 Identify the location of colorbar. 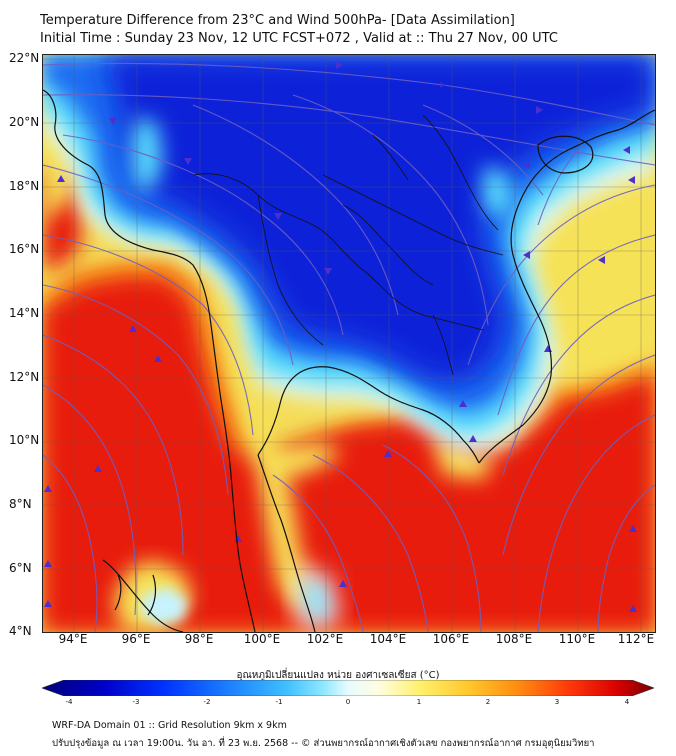
(348, 688).